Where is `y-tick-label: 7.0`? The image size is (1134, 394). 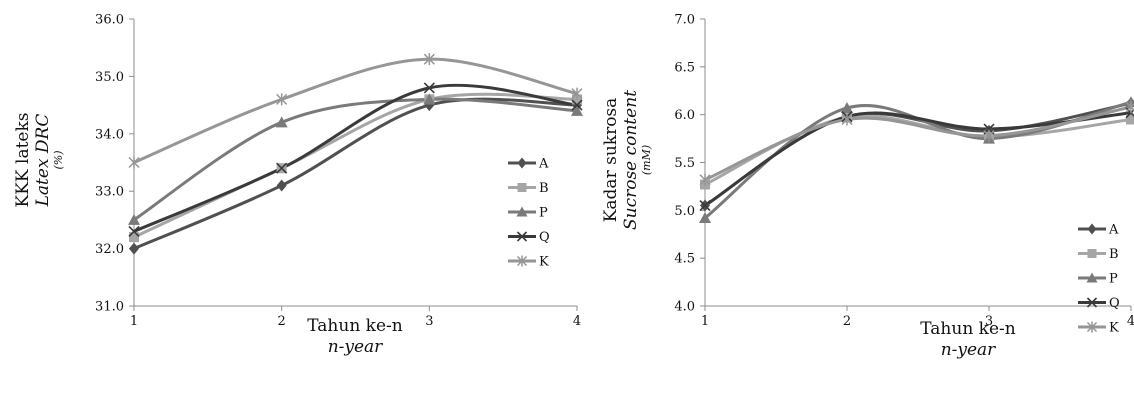
y-tick-label: 7.0 is located at coordinates (684, 20).